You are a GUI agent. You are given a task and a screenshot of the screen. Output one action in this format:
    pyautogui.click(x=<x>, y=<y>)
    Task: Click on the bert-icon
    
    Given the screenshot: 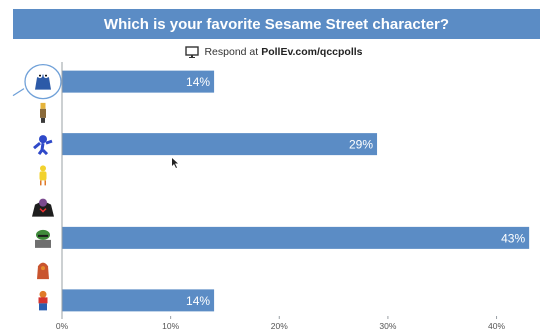 What is the action you would take?
    pyautogui.click(x=43, y=112)
    